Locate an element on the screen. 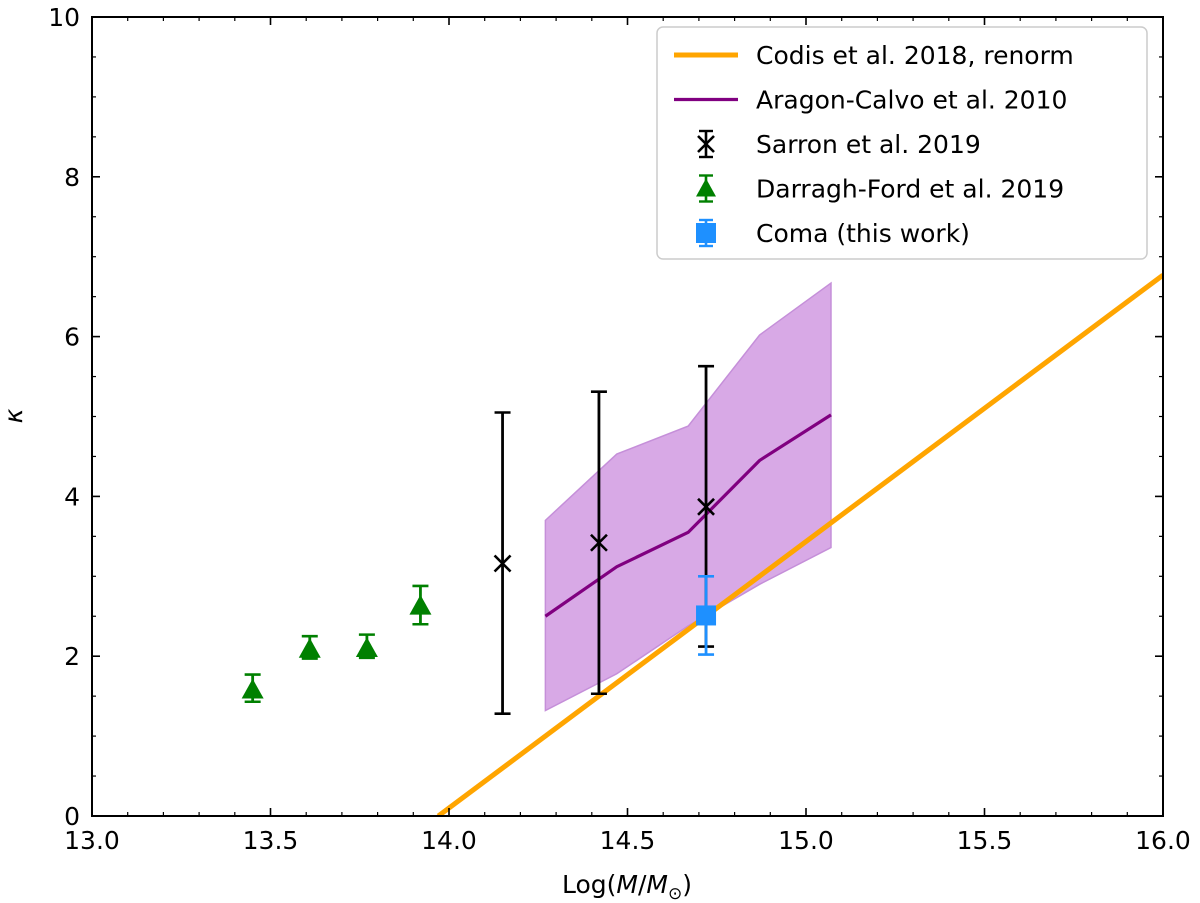 This screenshot has height=903, width=1200. legend-entry: Darragh-Ford et al. 2019 is located at coordinates (880, 189).